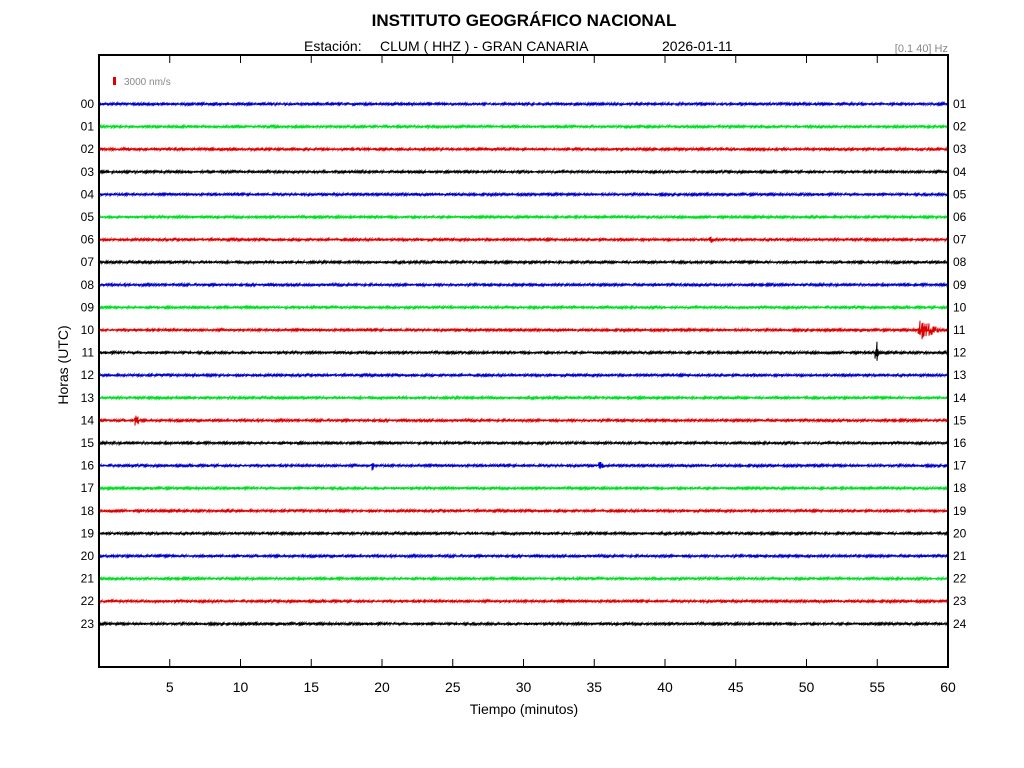 This screenshot has width=1024, height=768. What do you see at coordinates (88, 285) in the screenshot?
I see `left-hour-label: 08` at bounding box center [88, 285].